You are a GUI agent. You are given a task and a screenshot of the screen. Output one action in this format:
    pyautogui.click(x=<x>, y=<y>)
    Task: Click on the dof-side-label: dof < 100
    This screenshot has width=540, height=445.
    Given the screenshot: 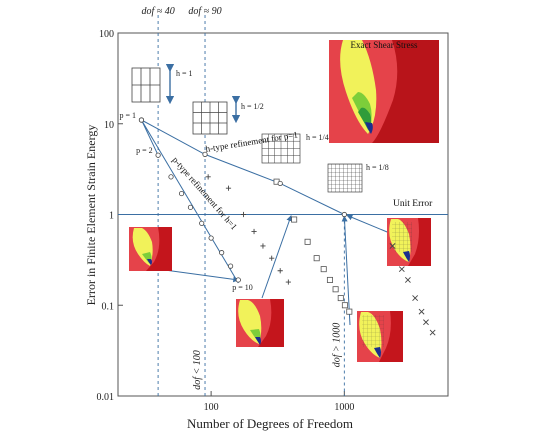 What is the action you would take?
    pyautogui.click(x=197, y=370)
    